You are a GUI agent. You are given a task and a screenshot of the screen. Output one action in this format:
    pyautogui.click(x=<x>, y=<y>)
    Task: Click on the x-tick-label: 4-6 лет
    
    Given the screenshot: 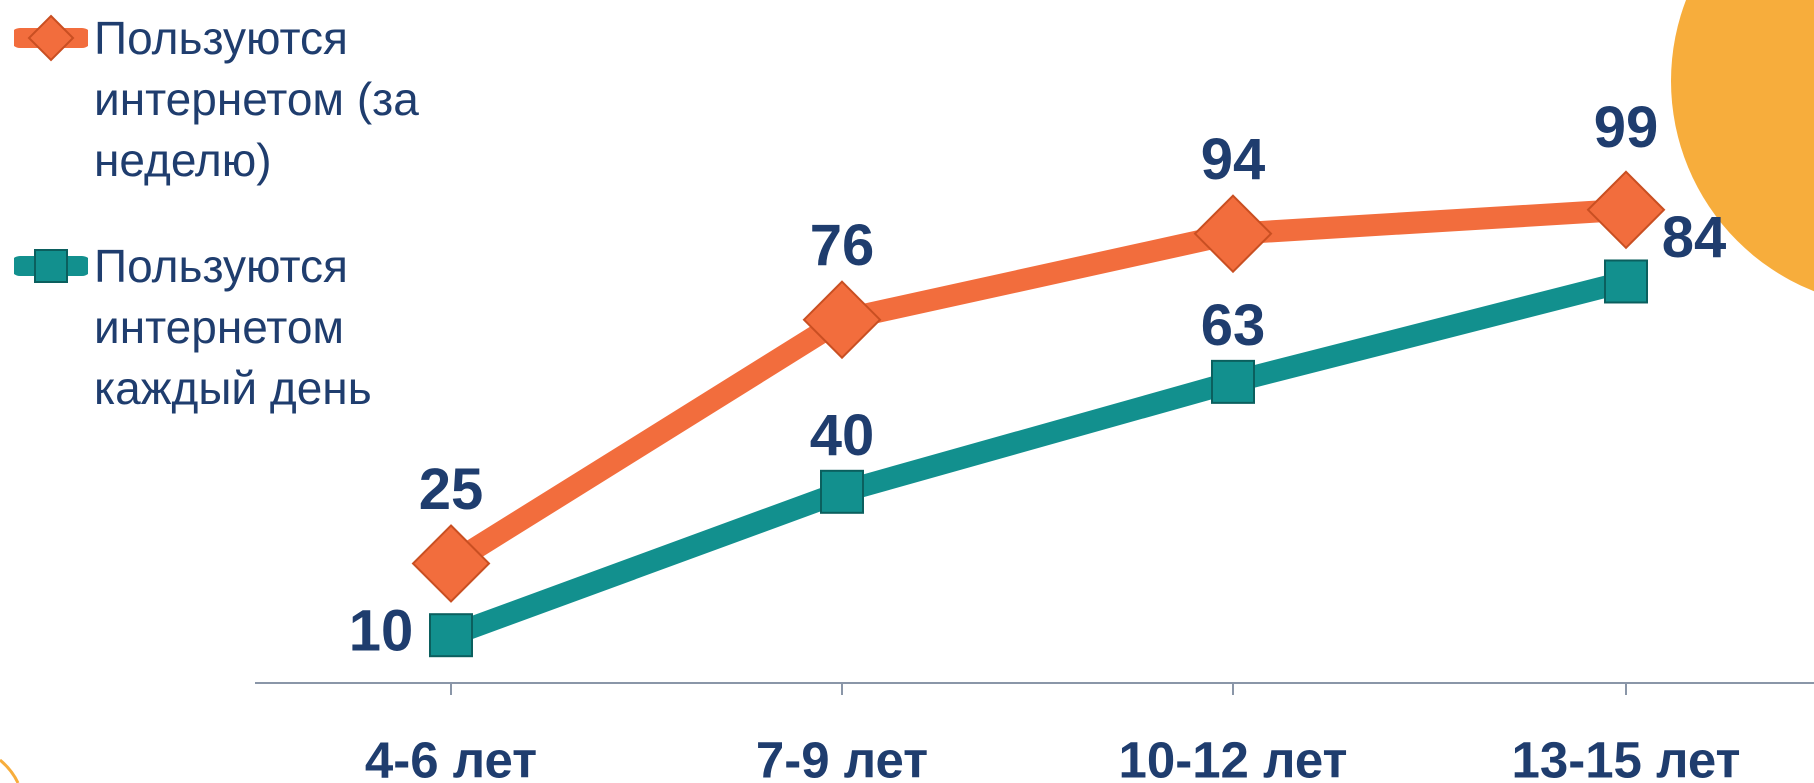 What is the action you would take?
    pyautogui.click(x=451, y=757)
    